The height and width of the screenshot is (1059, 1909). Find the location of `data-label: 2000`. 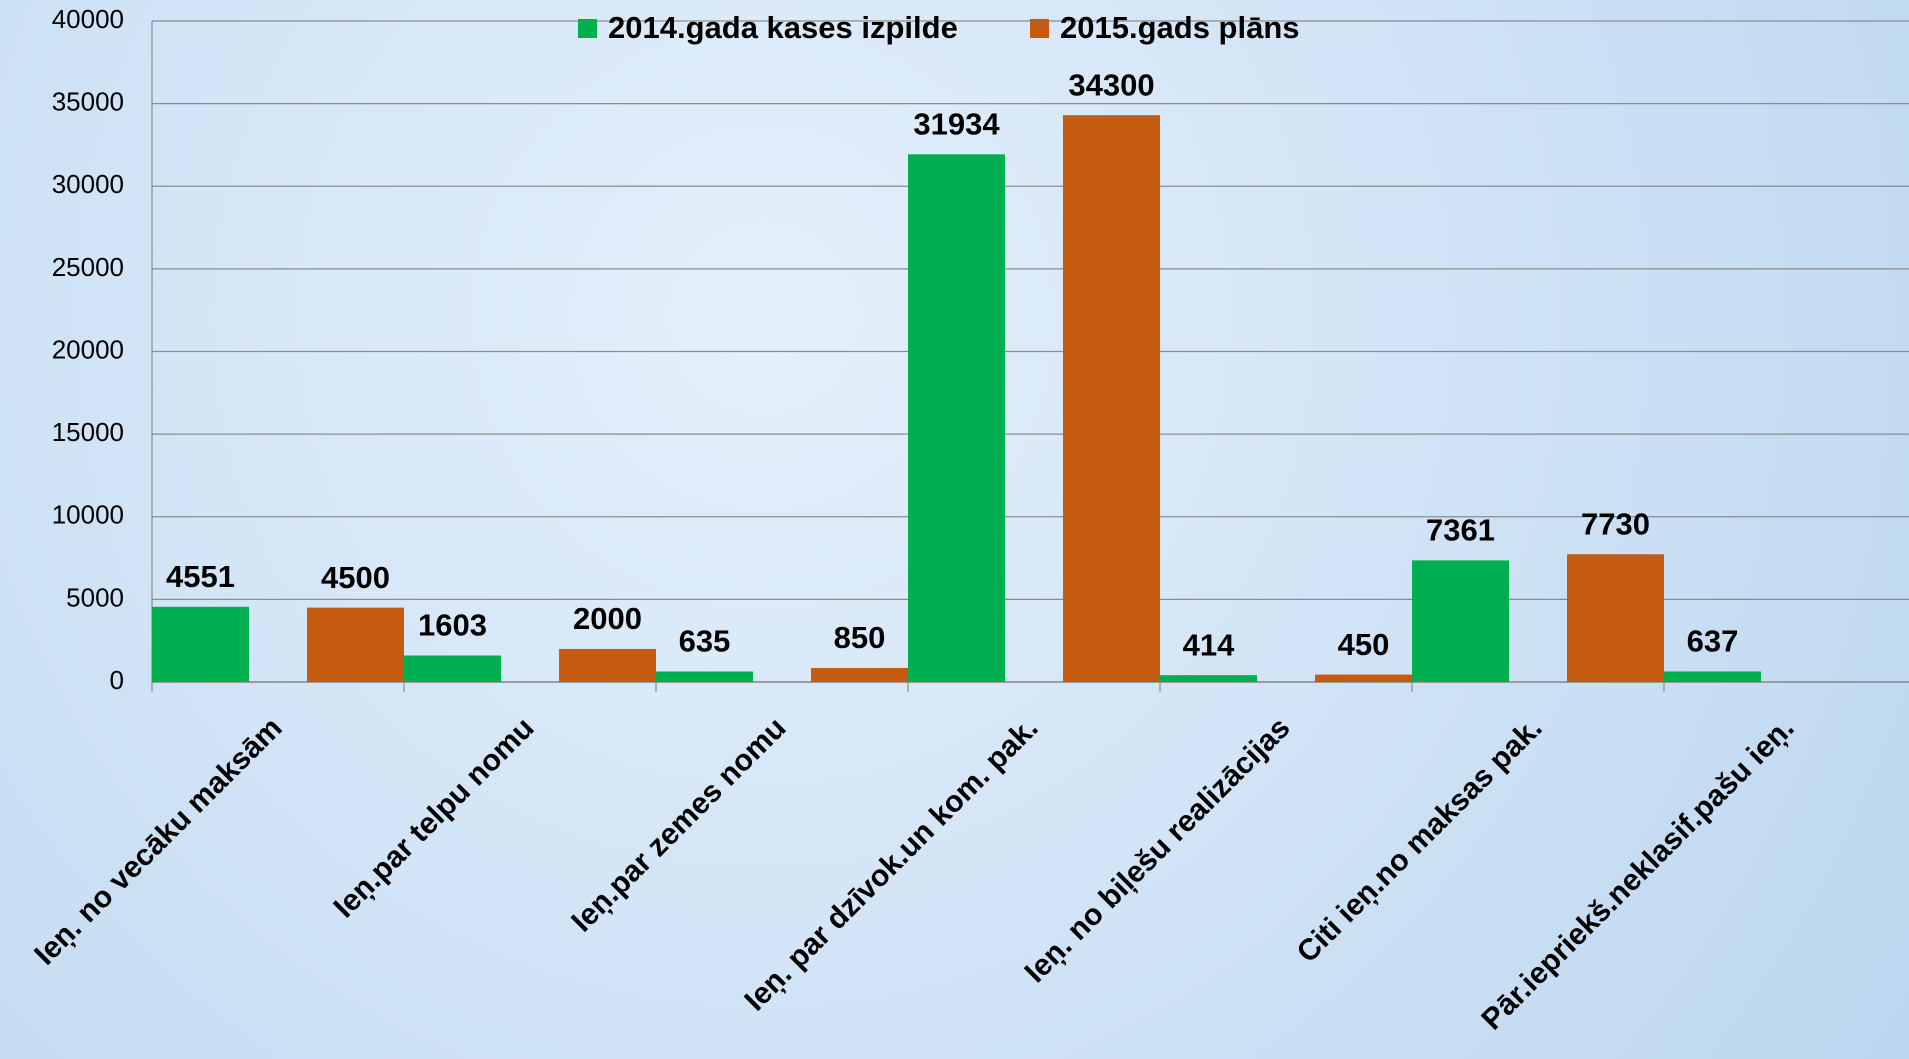

data-label: 2000 is located at coordinates (607, 618).